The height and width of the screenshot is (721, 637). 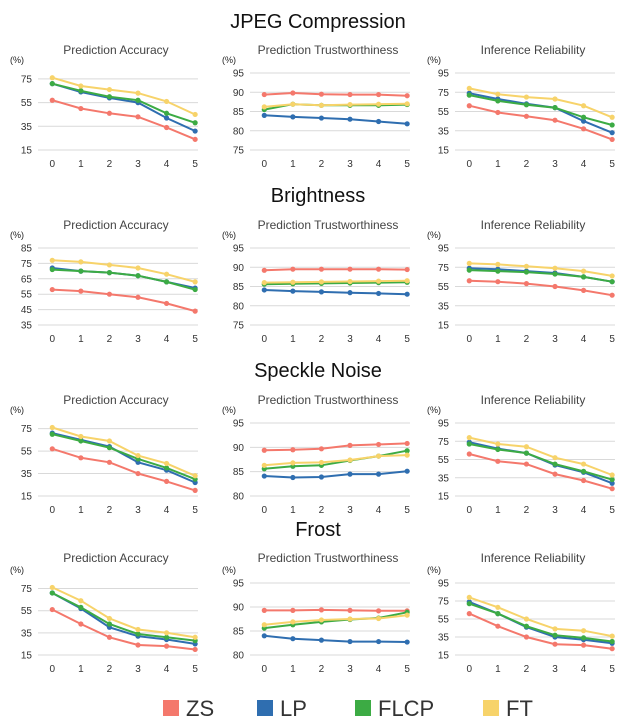 I want to click on chart-frost-prediction-accuracy-point-flcp, so click(x=166, y=637).